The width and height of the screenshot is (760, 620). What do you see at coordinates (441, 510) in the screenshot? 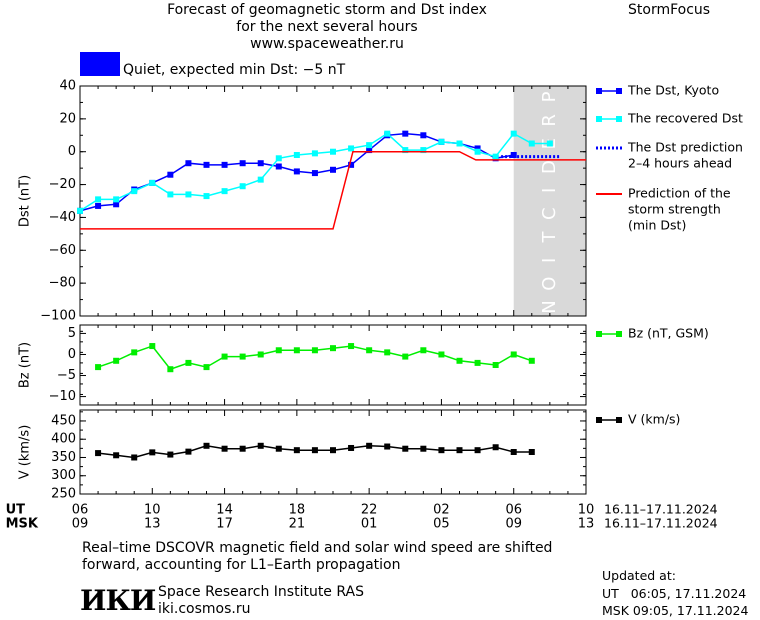
I see `x-tick-label-ut: 02` at bounding box center [441, 510].